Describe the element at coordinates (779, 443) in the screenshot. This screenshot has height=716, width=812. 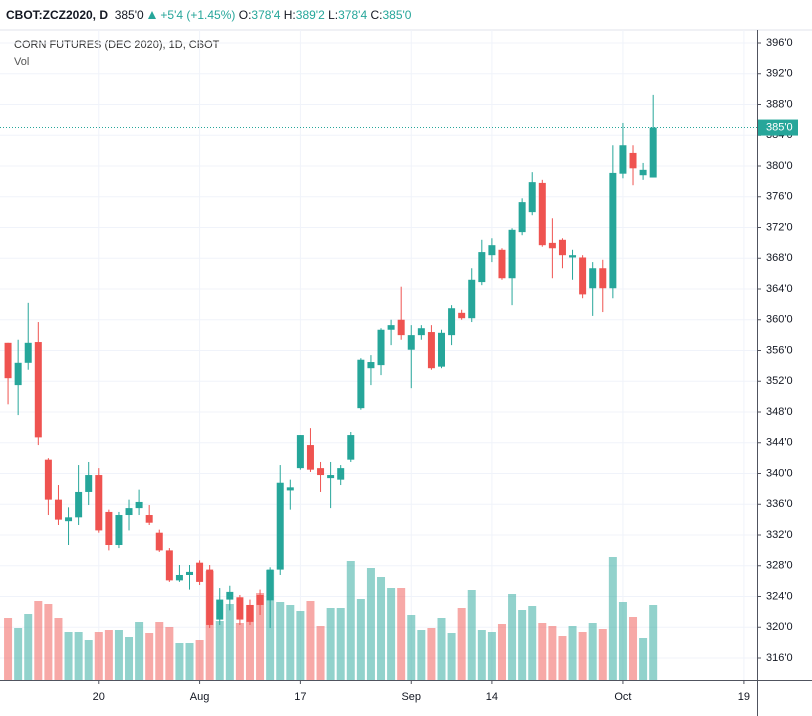
I see `y-tick-label: 344'0` at that location.